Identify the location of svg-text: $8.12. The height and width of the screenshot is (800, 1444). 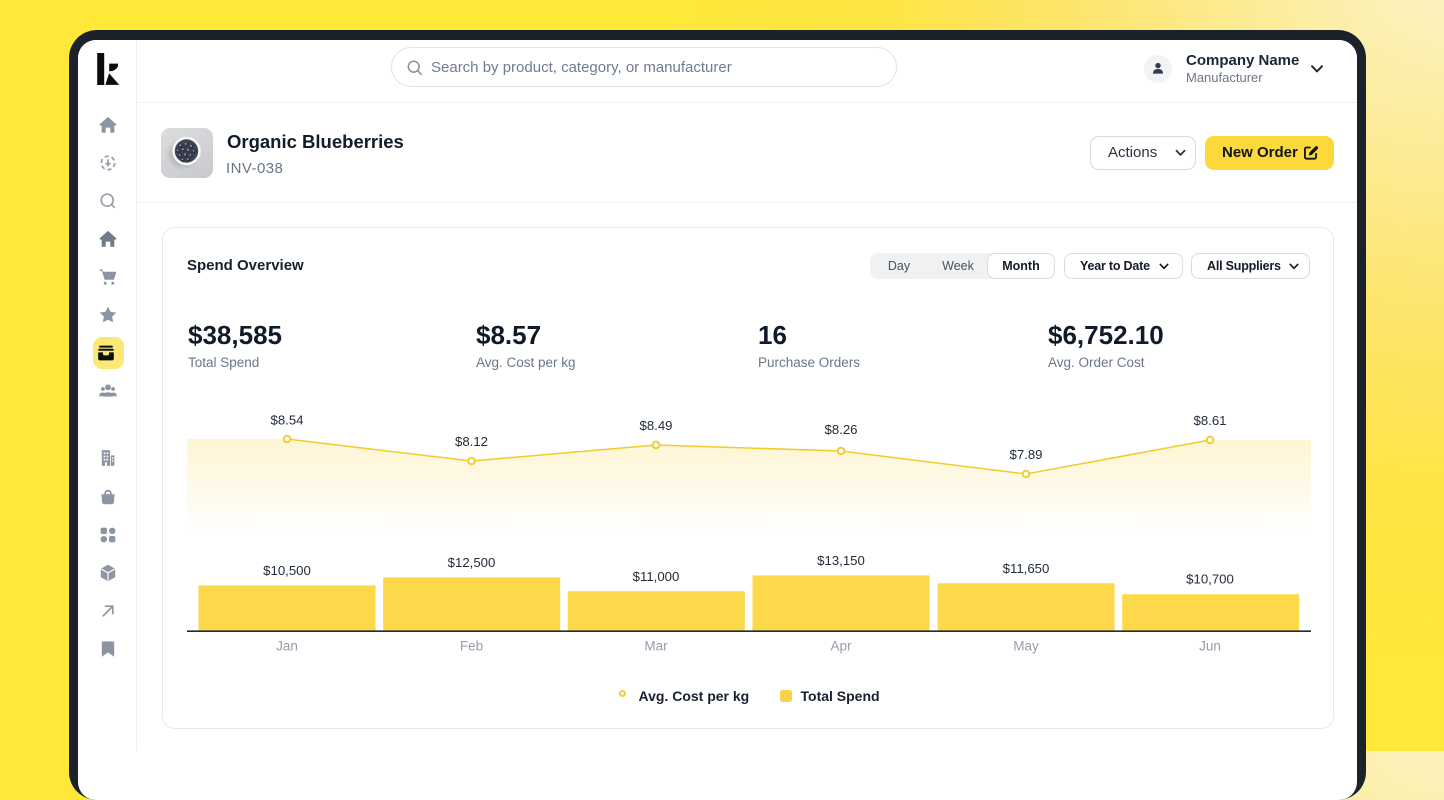
(471, 441).